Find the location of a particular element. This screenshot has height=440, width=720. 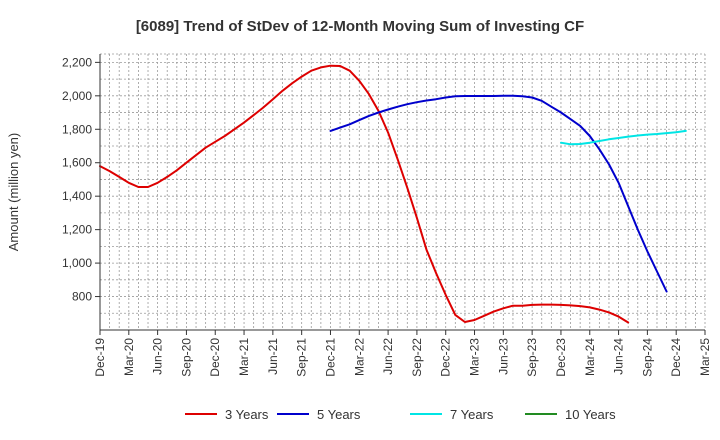

x-tick-label: Mar-24 is located at coordinates (590, 357).